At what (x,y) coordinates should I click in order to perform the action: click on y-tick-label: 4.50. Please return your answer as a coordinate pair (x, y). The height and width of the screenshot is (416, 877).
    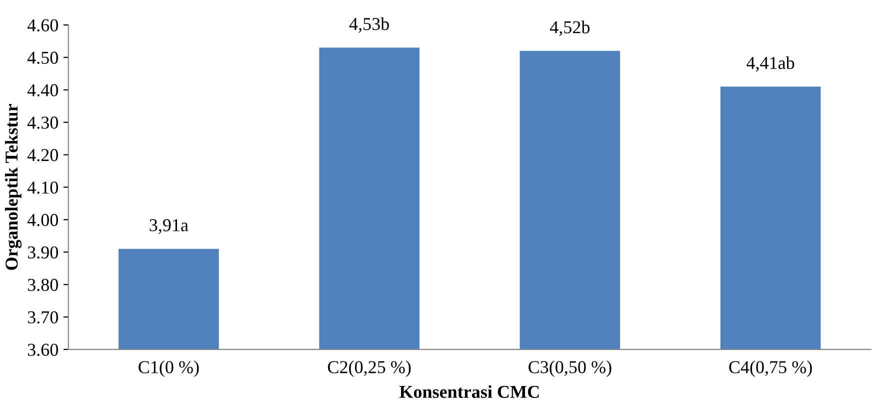
    Looking at the image, I should click on (42, 58).